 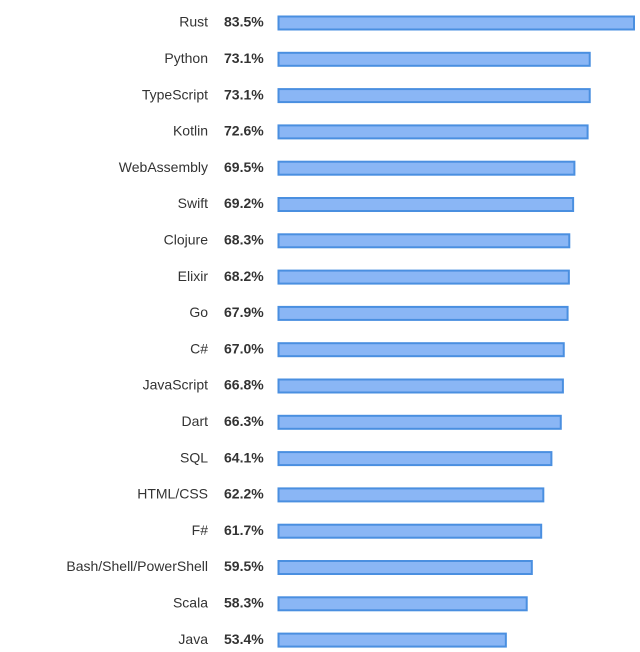 I want to click on value-label: 67.9%, so click(x=244, y=312).